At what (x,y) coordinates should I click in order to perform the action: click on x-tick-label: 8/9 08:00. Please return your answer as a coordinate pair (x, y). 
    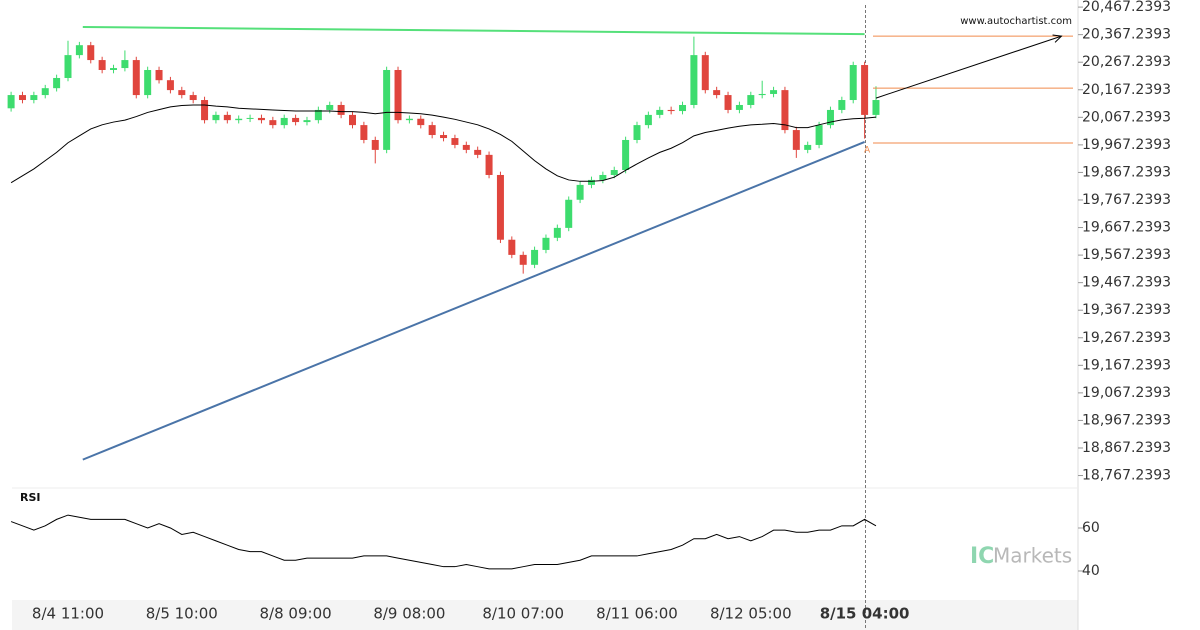
    Looking at the image, I should click on (409, 614).